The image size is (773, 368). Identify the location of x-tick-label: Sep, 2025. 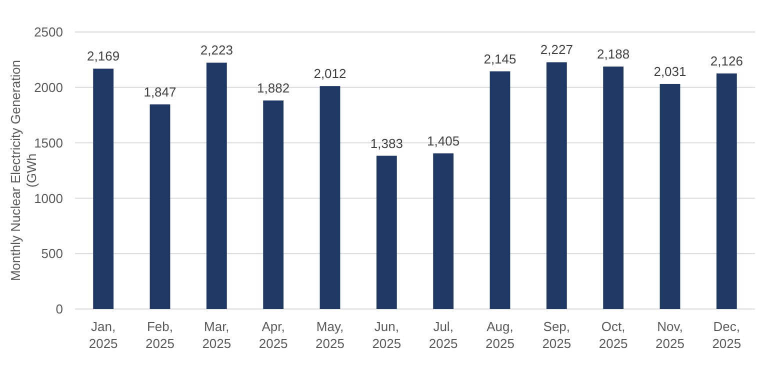
(557, 335).